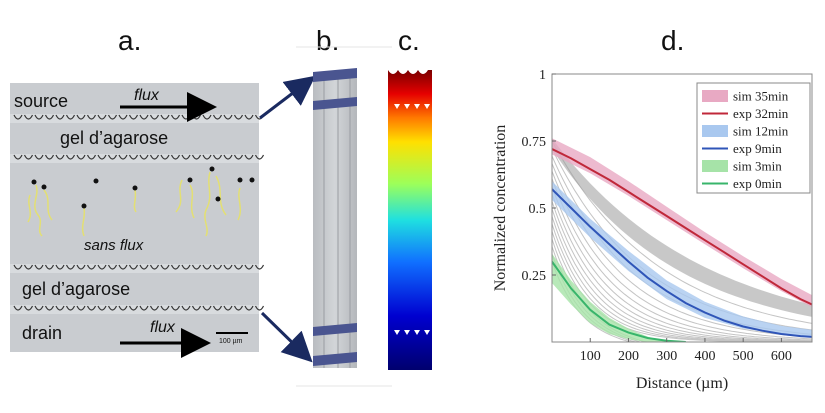 Image resolution: width=825 pixels, height=413 pixels. Describe the element at coordinates (137, 158) in the screenshot. I see `pillar-row-middle` at that location.